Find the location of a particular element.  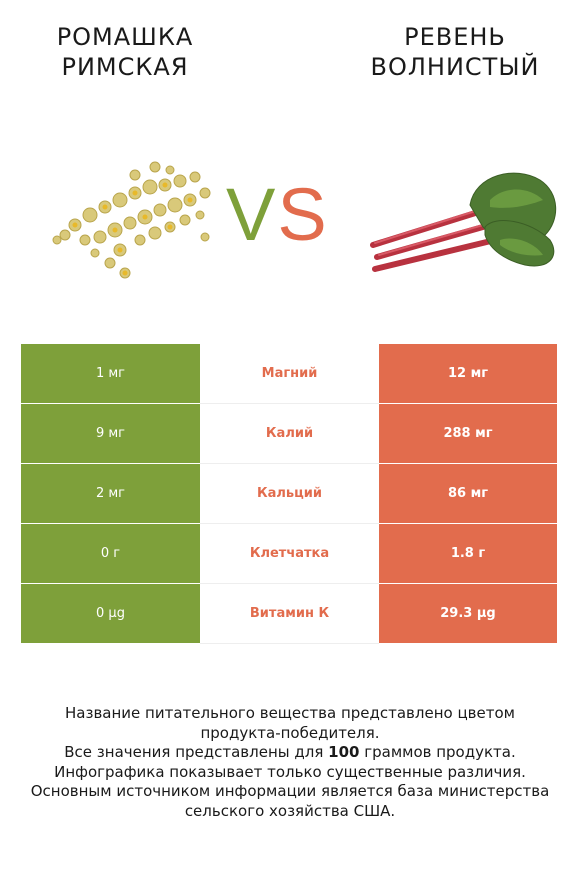

right-value: 86 мг is located at coordinates (468, 493).